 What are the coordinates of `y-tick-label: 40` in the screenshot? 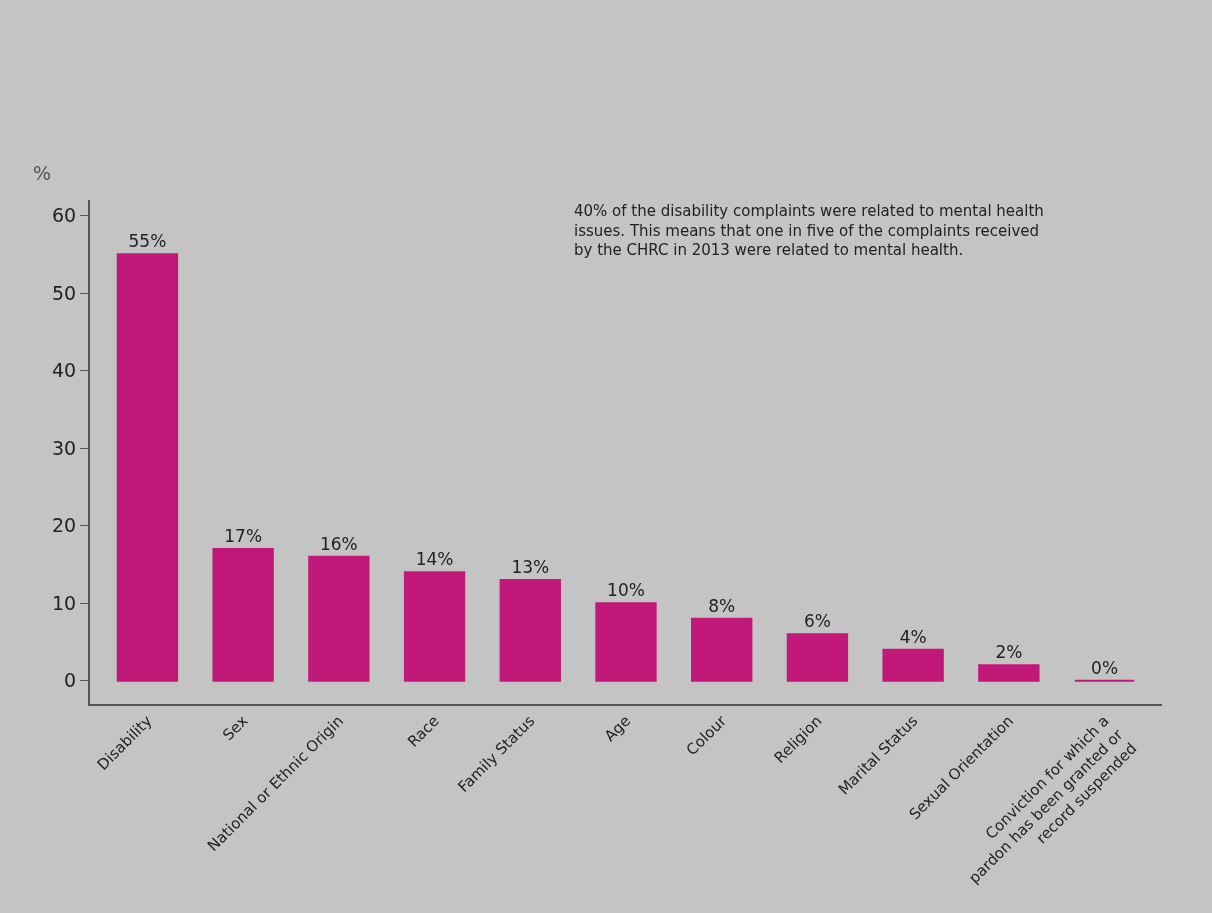 It's located at (64, 370).